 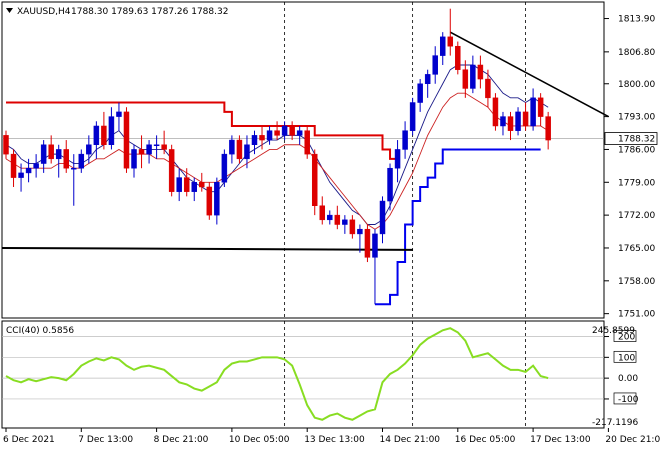 I want to click on triangle-down-icon, so click(x=9, y=10).